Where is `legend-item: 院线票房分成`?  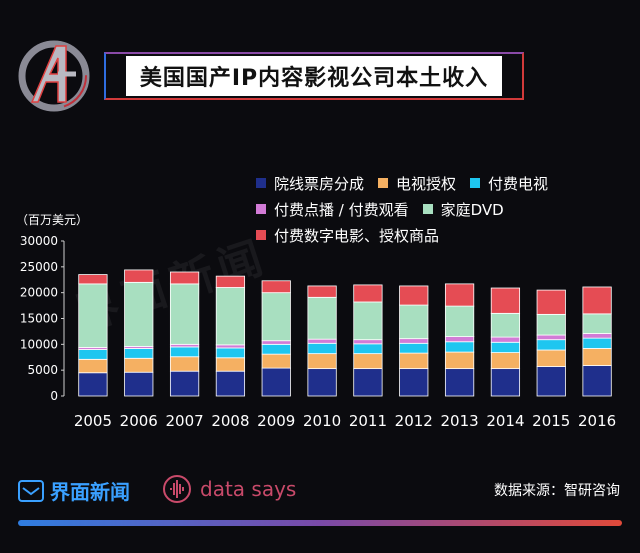 legend-item: 院线票房分成 is located at coordinates (310, 183).